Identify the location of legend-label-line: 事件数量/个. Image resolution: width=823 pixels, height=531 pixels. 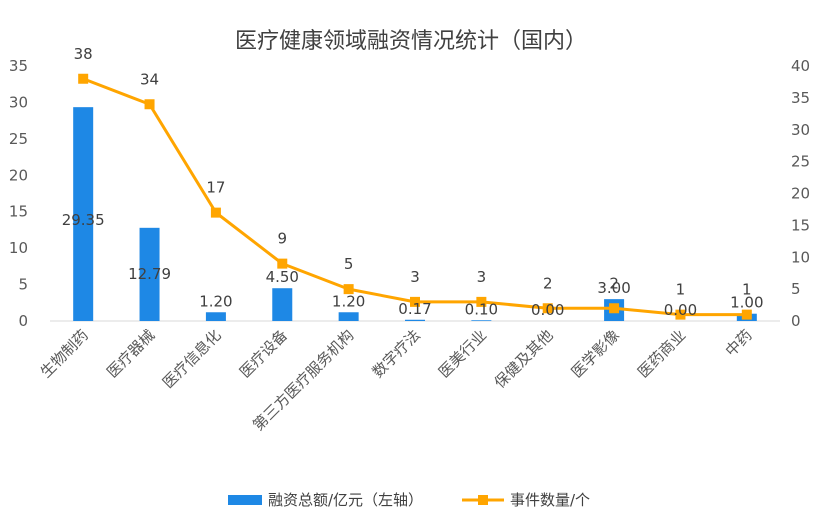
(550, 500).